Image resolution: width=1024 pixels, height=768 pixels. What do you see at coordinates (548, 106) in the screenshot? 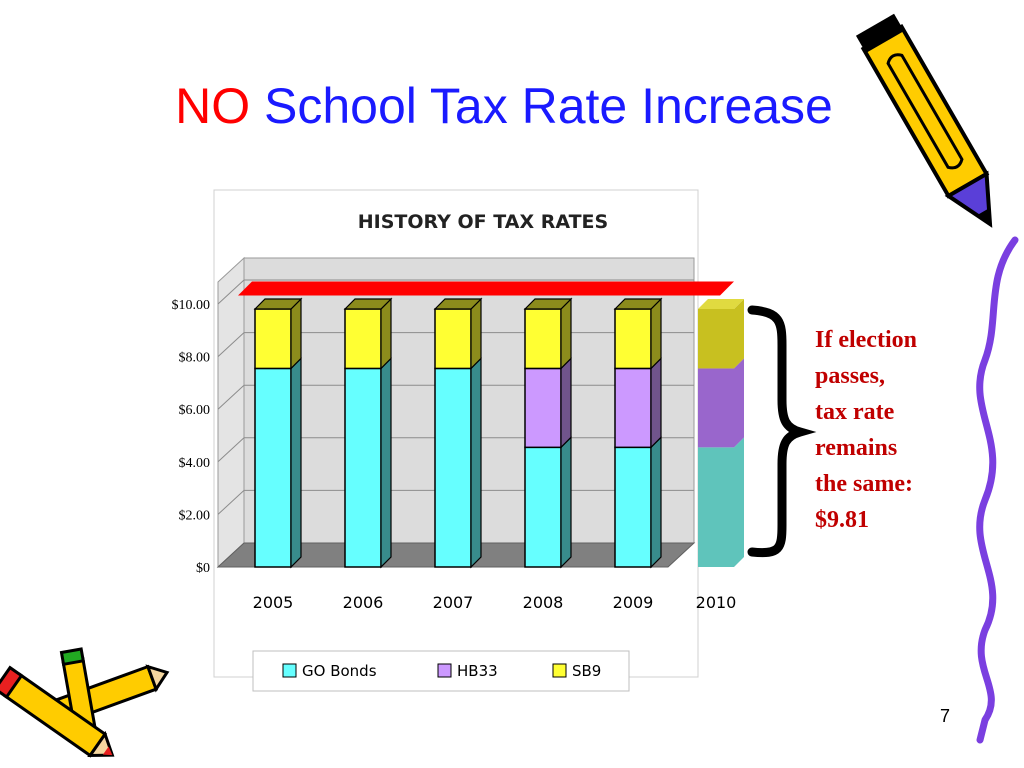
I see `title-rest: School Tax Rate Increase` at bounding box center [548, 106].